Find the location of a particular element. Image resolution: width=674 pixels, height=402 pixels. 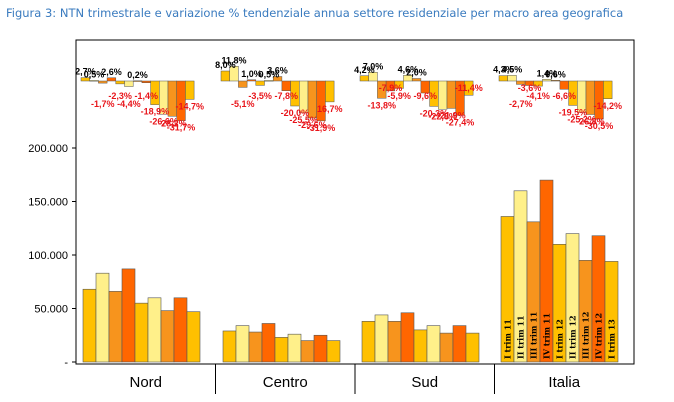

y-tick-label: 100.000 is located at coordinates (48, 256).